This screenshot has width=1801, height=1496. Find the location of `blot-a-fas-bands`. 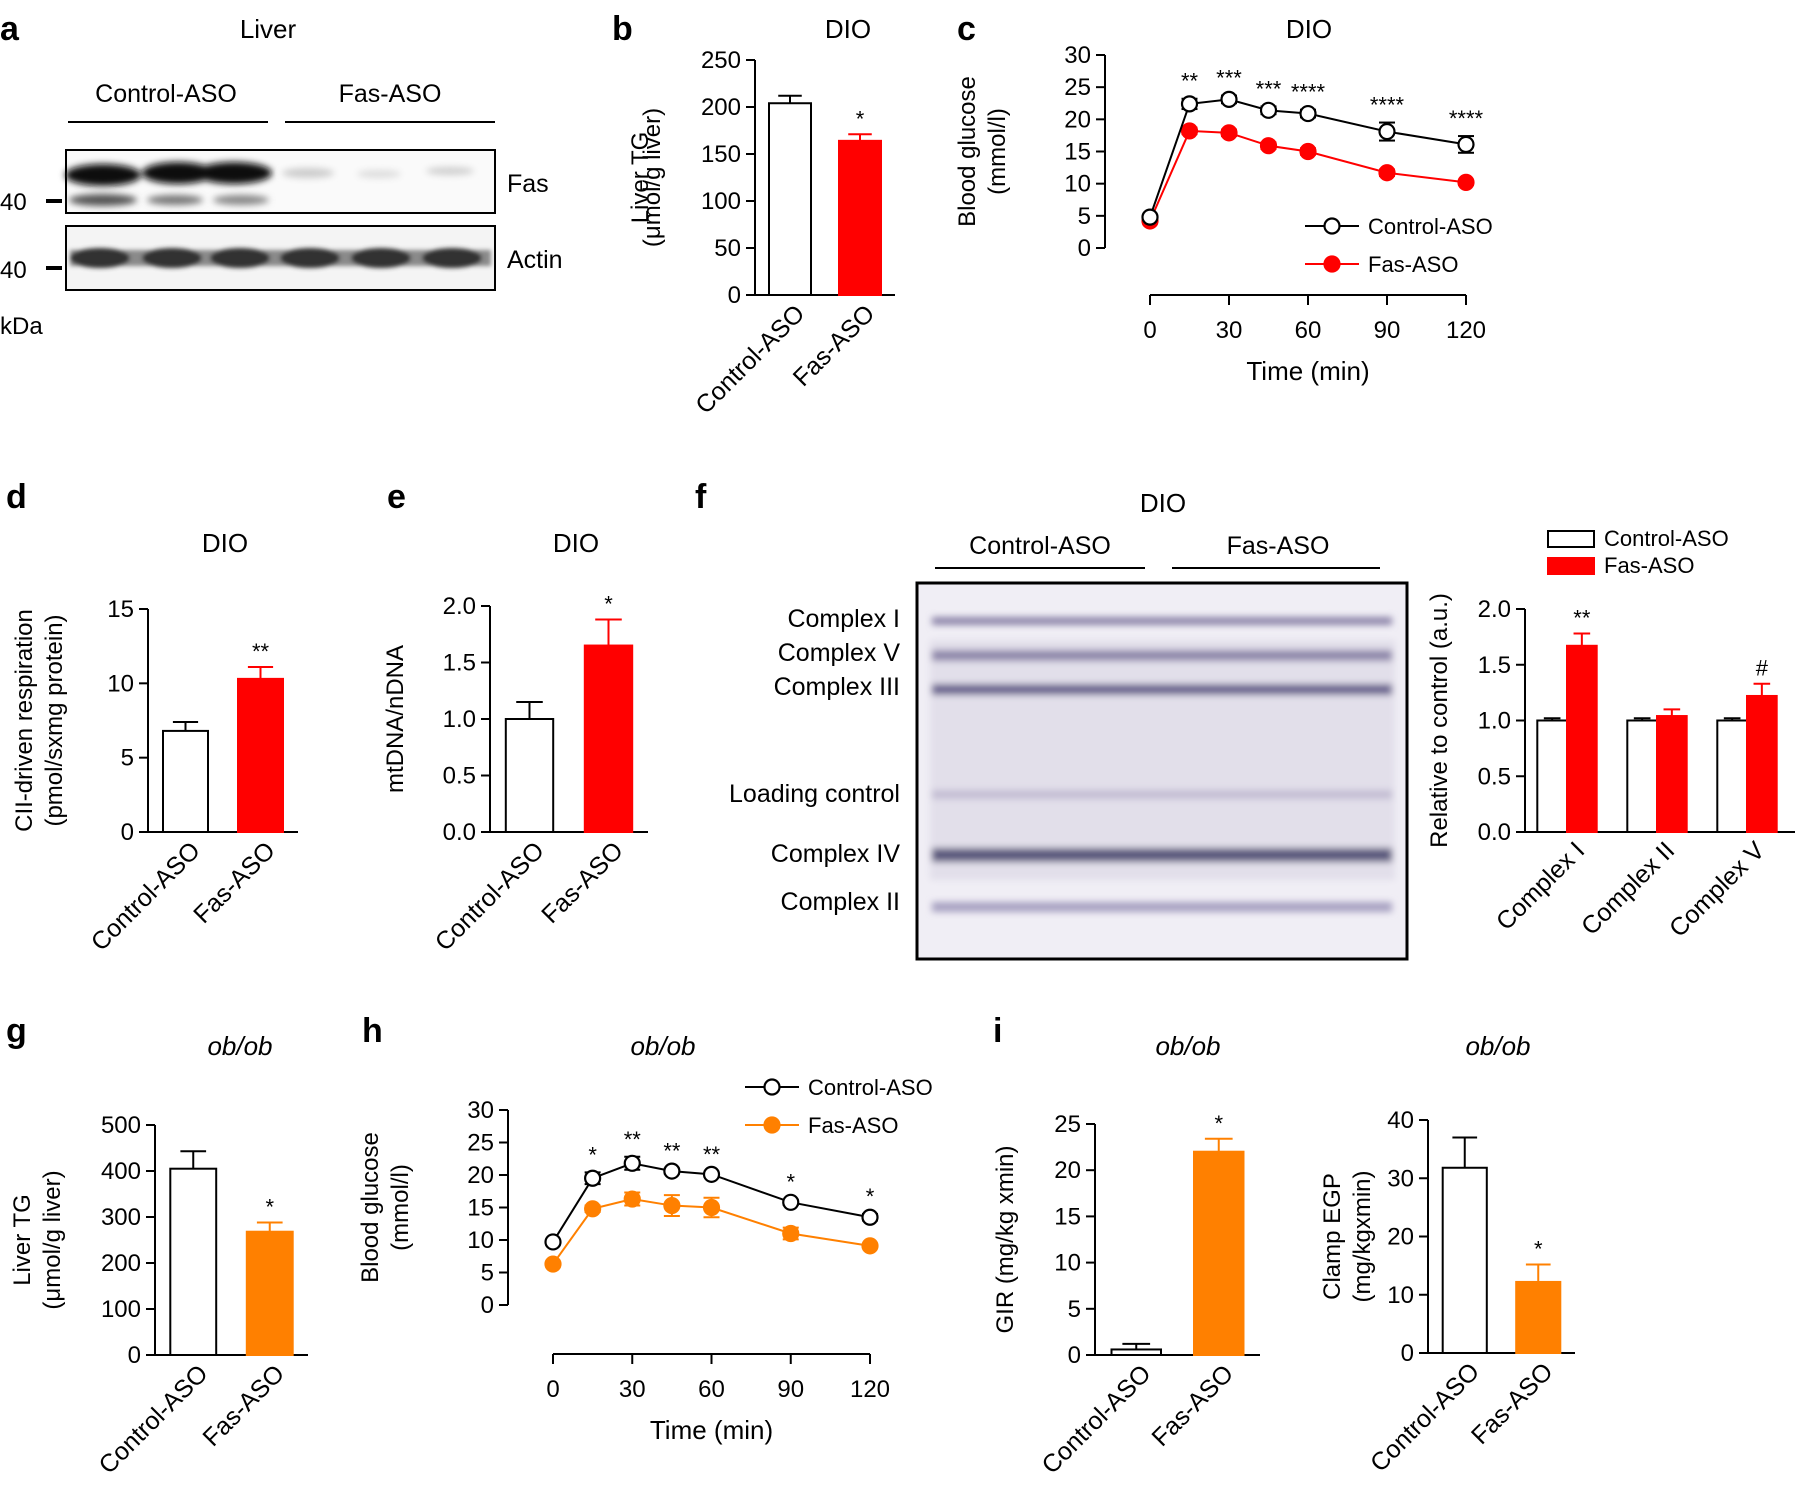

blot-a-fas-bands is located at coordinates (269, 184).